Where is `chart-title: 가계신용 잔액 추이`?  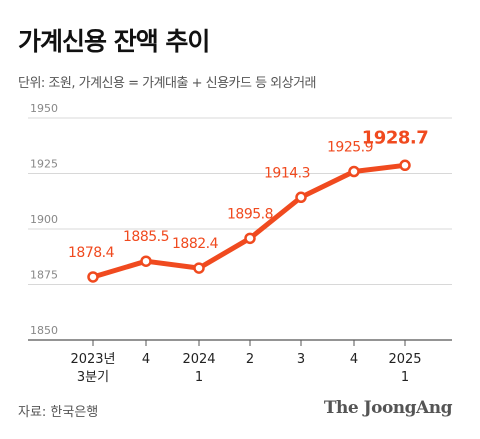 chart-title: 가계신용 잔액 추이 is located at coordinates (114, 41).